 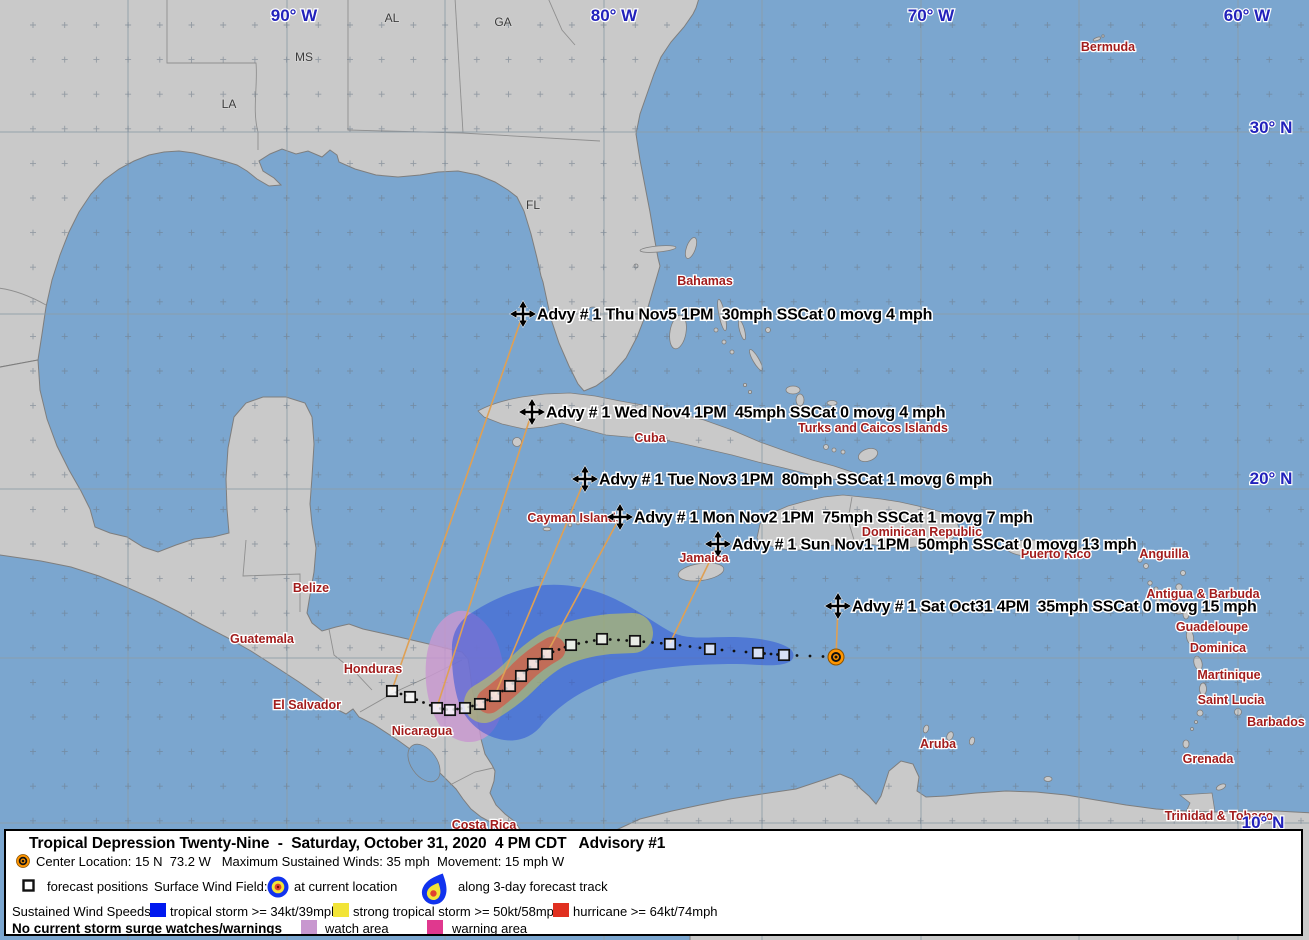 What do you see at coordinates (435, 927) in the screenshot?
I see `warning-area-color-swatch` at bounding box center [435, 927].